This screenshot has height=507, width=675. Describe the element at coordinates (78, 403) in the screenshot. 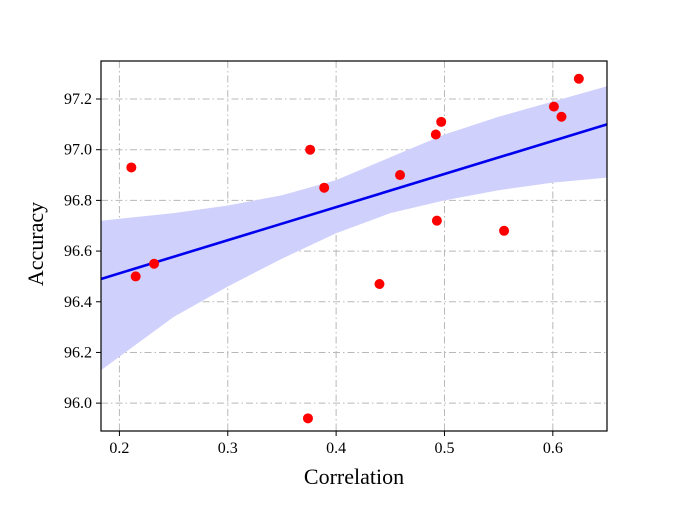

I see `y-tick-label-0: 96.0` at that location.